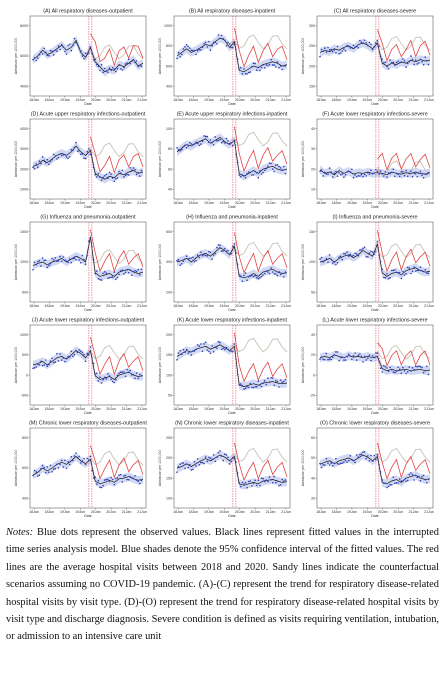 The height and width of the screenshot is (700, 445). I want to click on ci-band, so click(375, 469).